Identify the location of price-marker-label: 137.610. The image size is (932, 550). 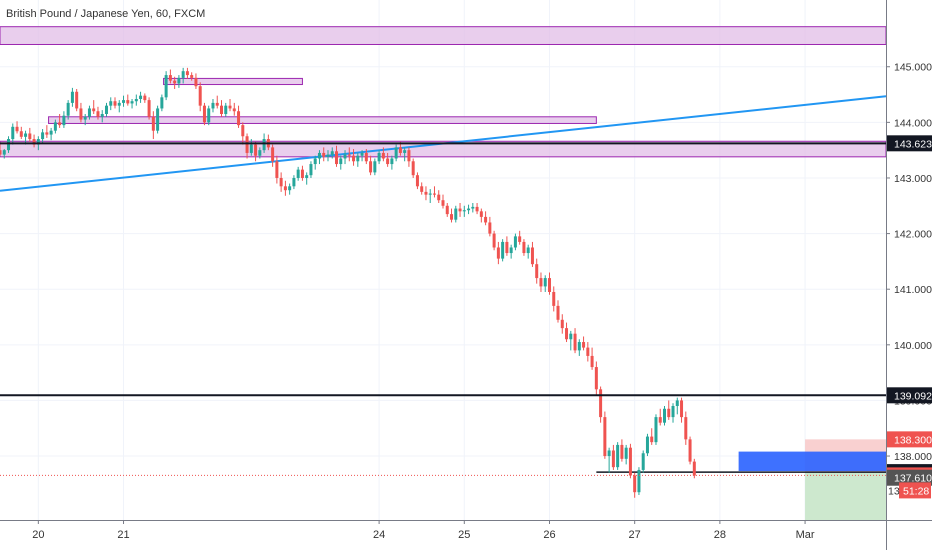
(913, 479).